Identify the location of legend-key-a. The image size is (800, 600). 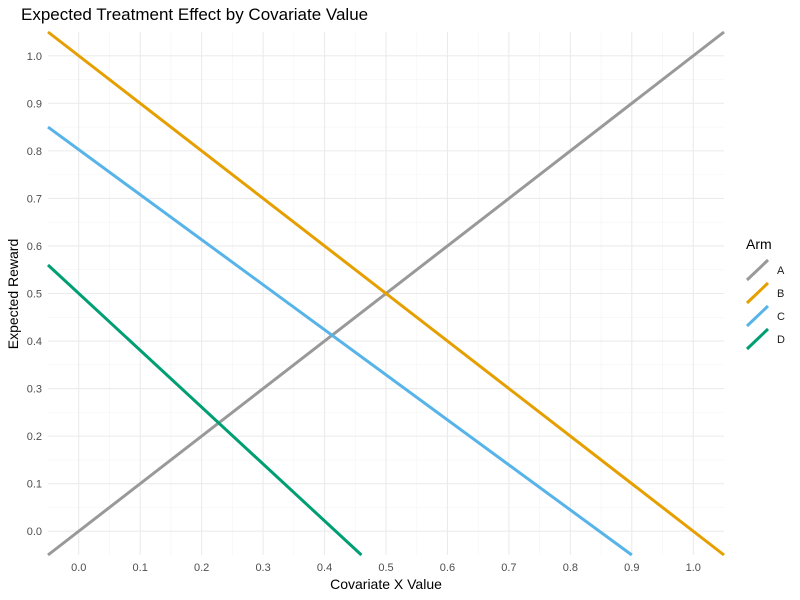
(757, 270).